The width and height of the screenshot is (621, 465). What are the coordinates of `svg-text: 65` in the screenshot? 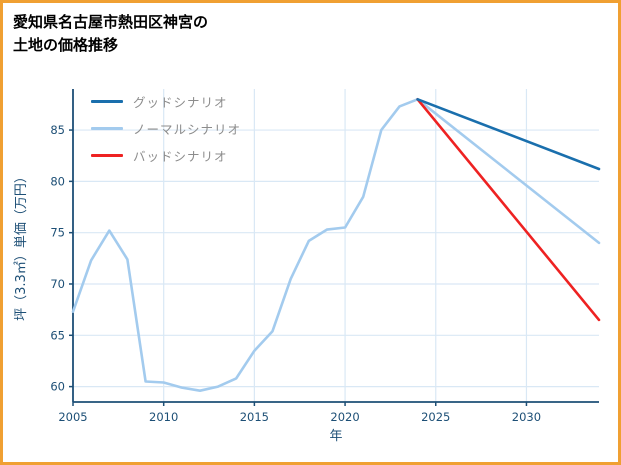 It's located at (57, 335).